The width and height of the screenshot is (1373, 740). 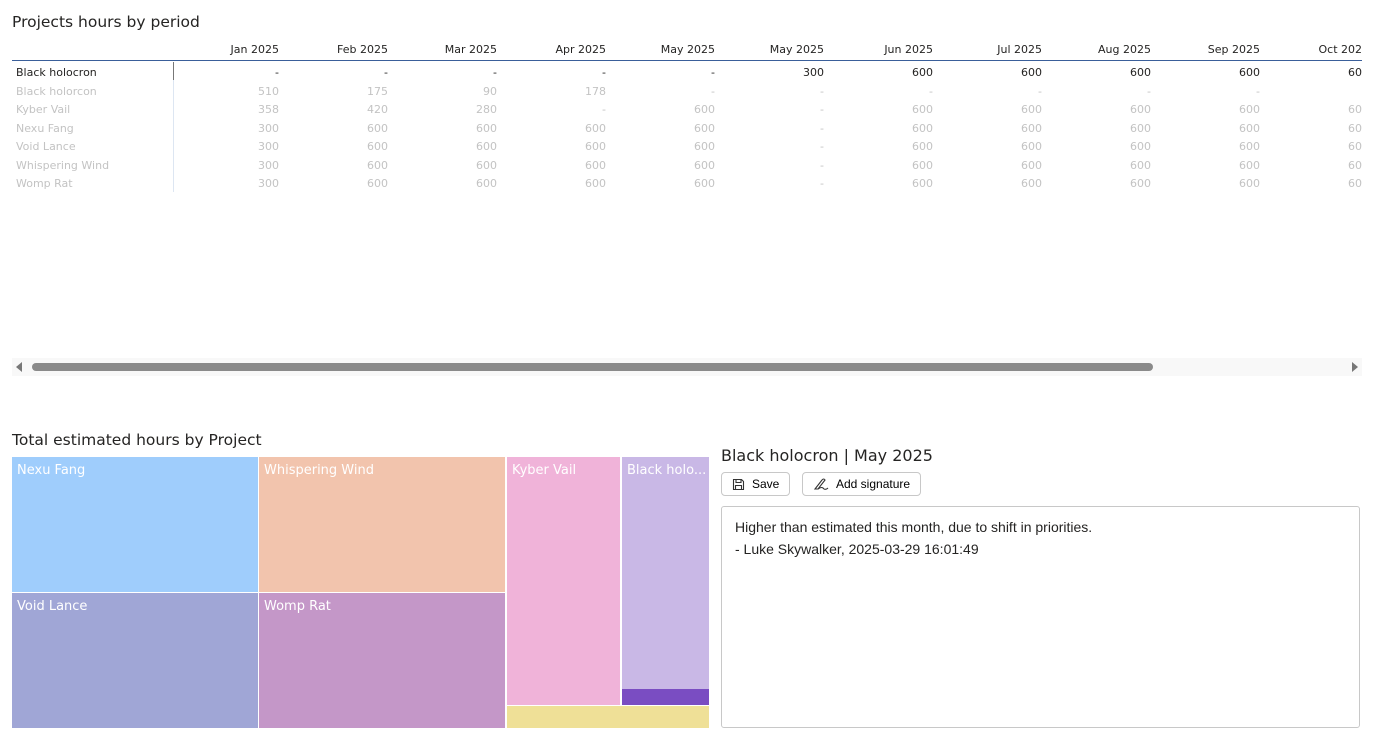 I want to click on table-cell: 510, so click(x=268, y=91).